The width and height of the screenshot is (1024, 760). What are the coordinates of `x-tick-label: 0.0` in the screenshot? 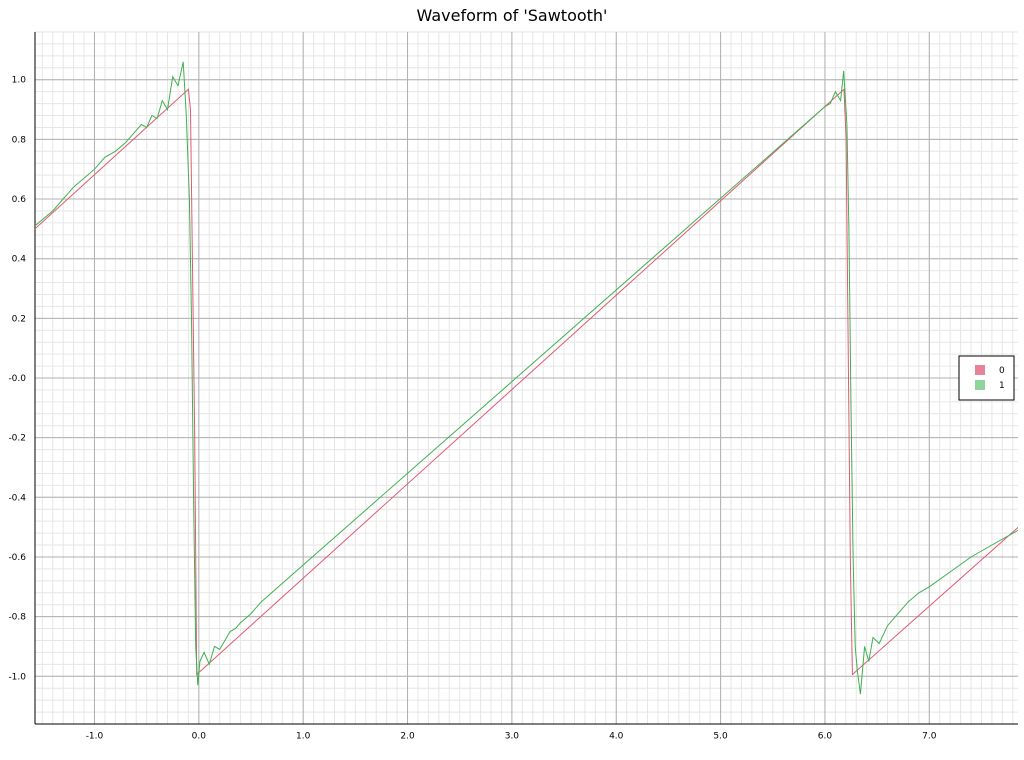 It's located at (199, 737).